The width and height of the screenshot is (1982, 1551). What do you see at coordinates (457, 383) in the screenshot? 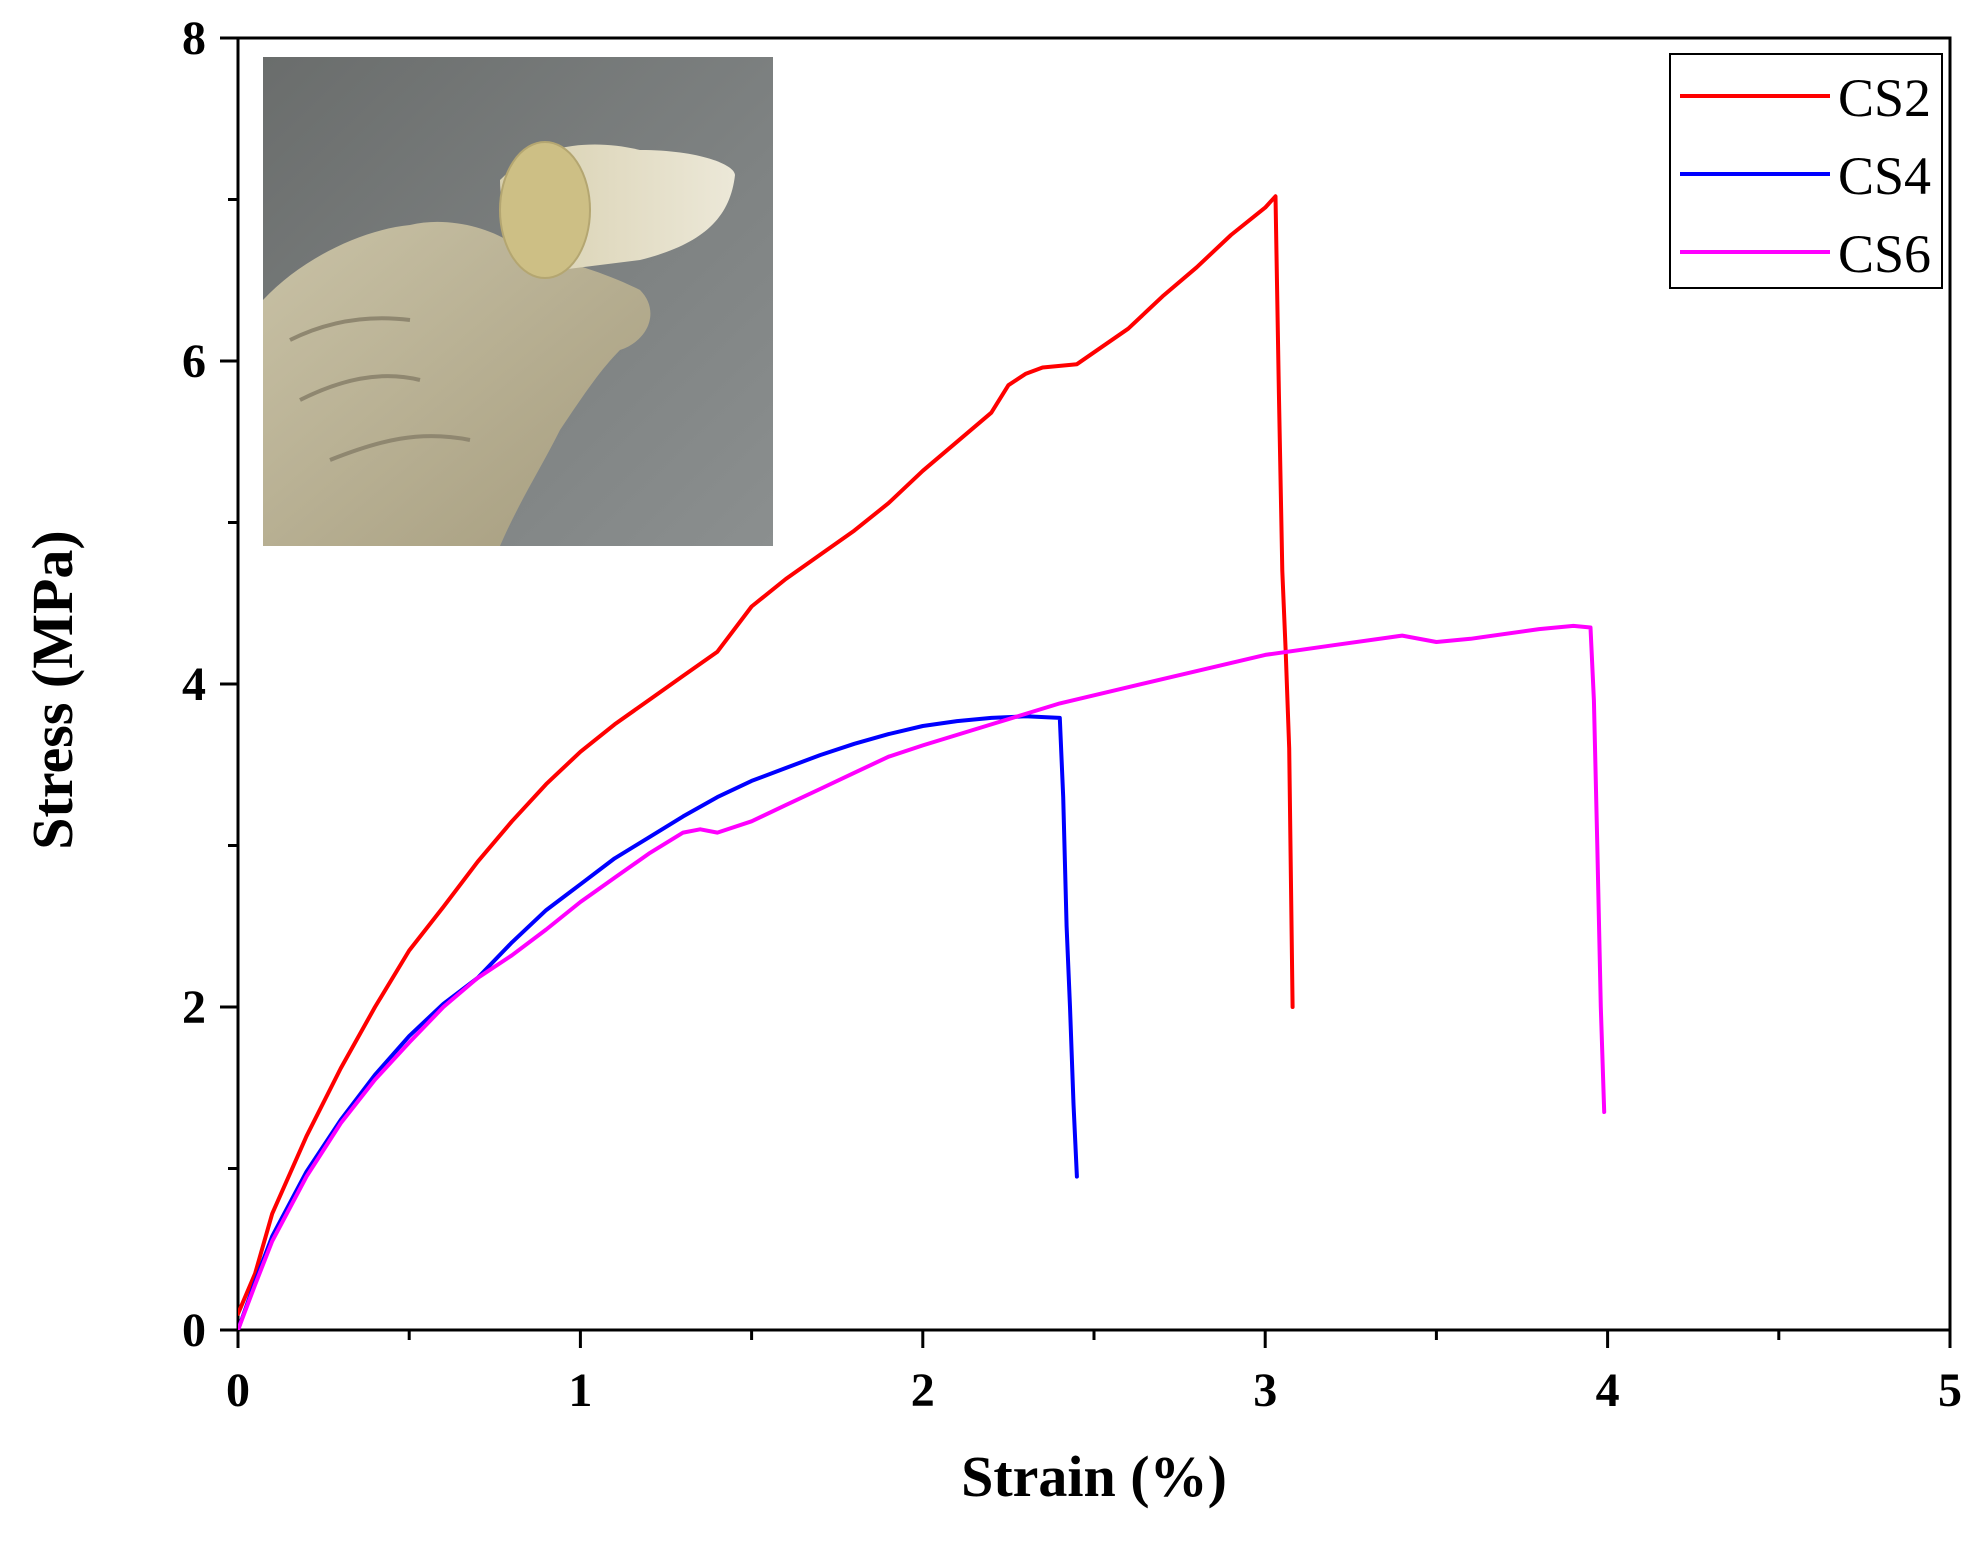
I see `glove-shape` at bounding box center [457, 383].